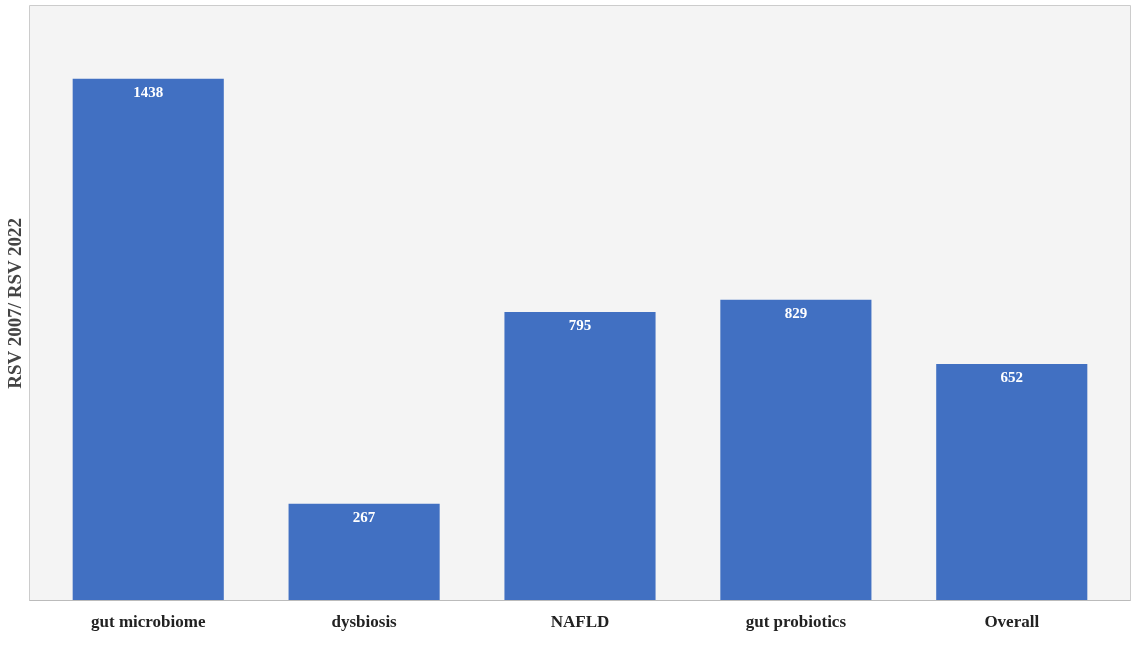  What do you see at coordinates (364, 516) in the screenshot?
I see `data-label: 267` at bounding box center [364, 516].